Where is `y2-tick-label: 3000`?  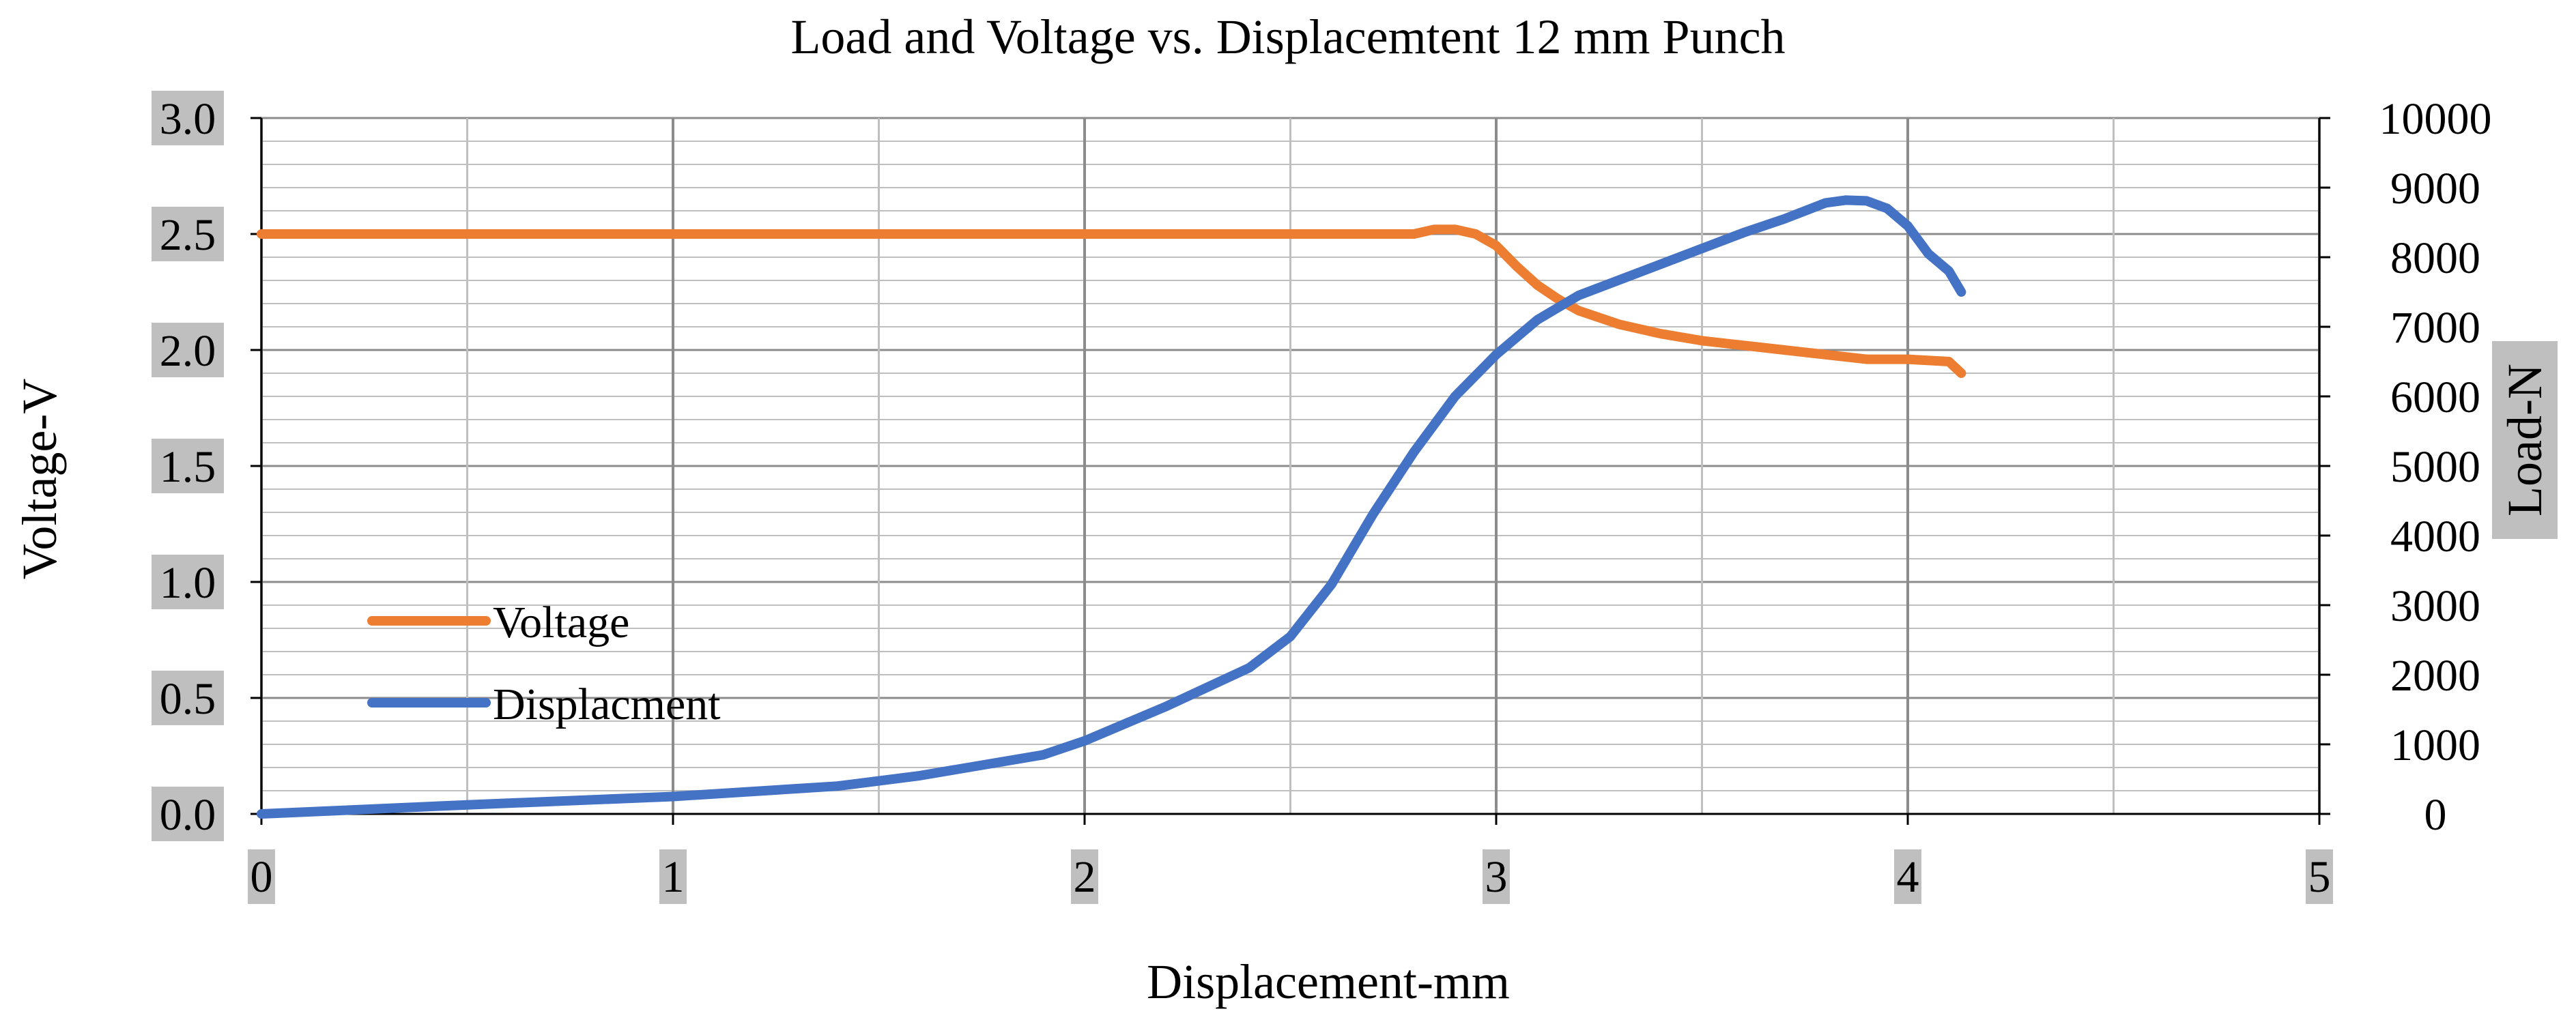
y2-tick-label: 3000 is located at coordinates (2435, 606).